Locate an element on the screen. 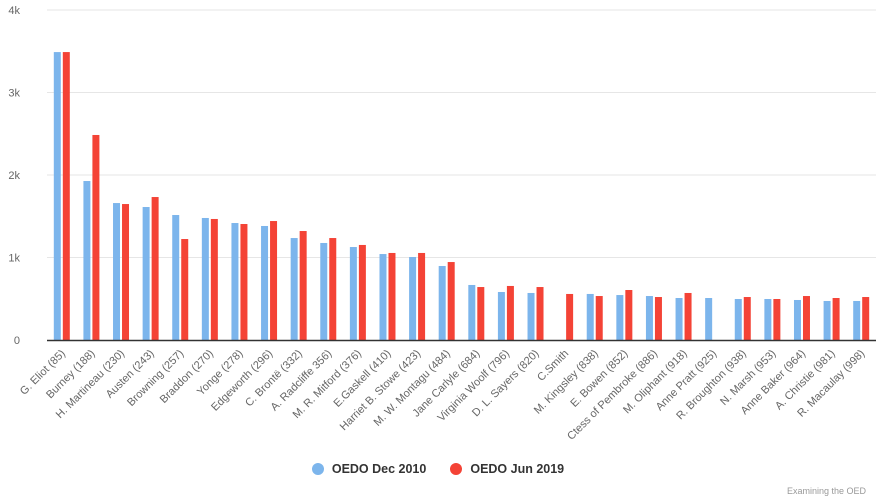 This screenshot has width=876, height=500. y-tick-label: 2k is located at coordinates (14, 176).